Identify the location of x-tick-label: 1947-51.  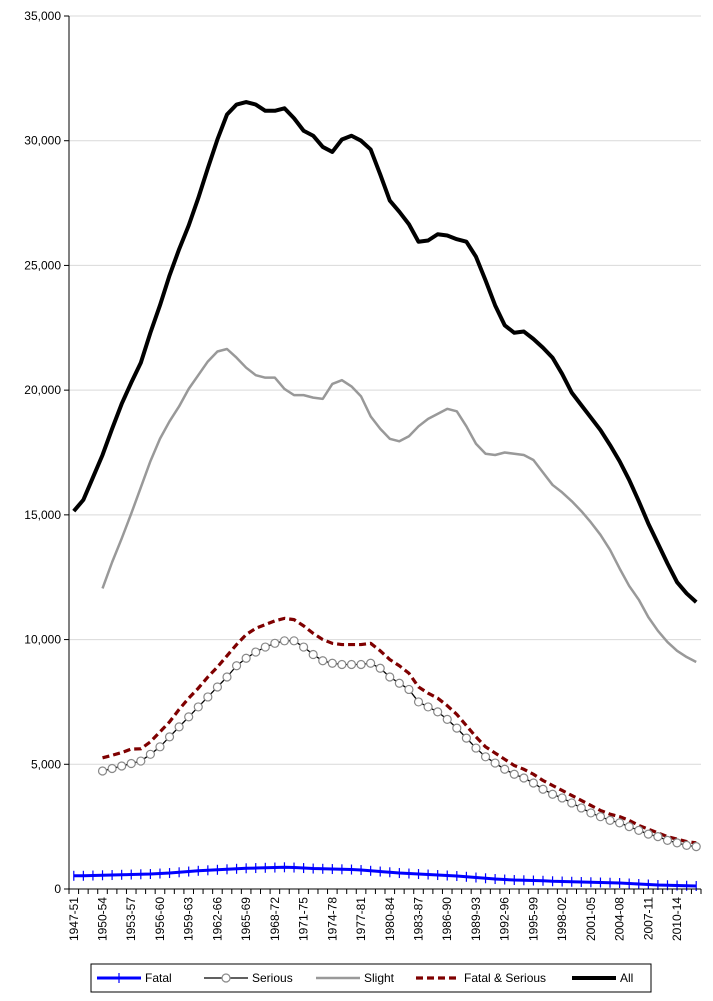
(74, 919).